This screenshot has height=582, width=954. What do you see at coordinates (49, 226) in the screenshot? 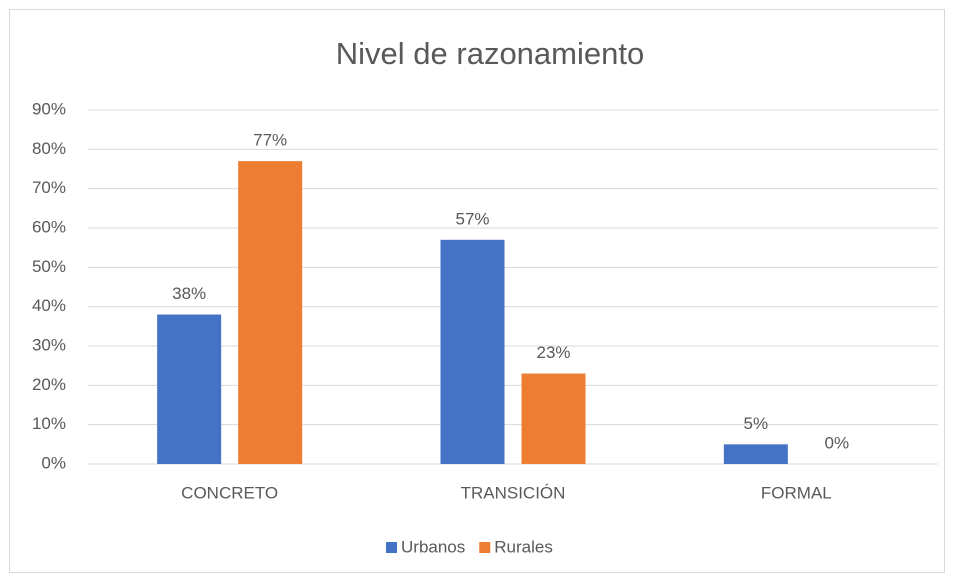
I see `y-tick-label: 60%` at bounding box center [49, 226].